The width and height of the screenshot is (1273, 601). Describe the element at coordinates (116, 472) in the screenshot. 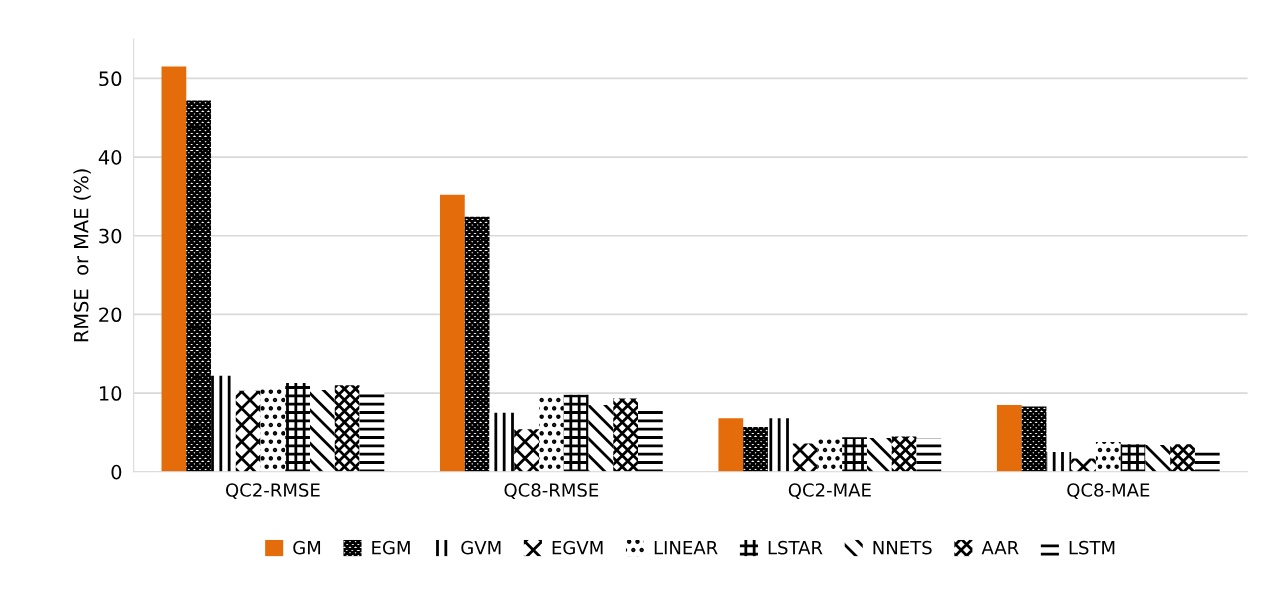

I see `y-tick-label: 0` at that location.